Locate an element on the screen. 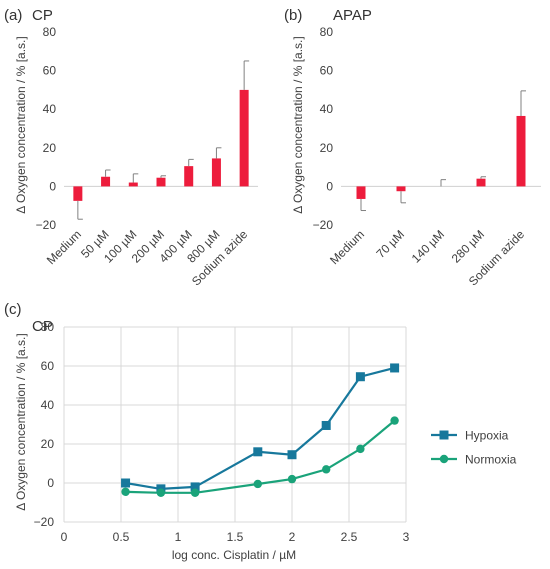 This screenshot has width=550, height=569. panel-c-y-tick-label: −20 is located at coordinates (44, 522).